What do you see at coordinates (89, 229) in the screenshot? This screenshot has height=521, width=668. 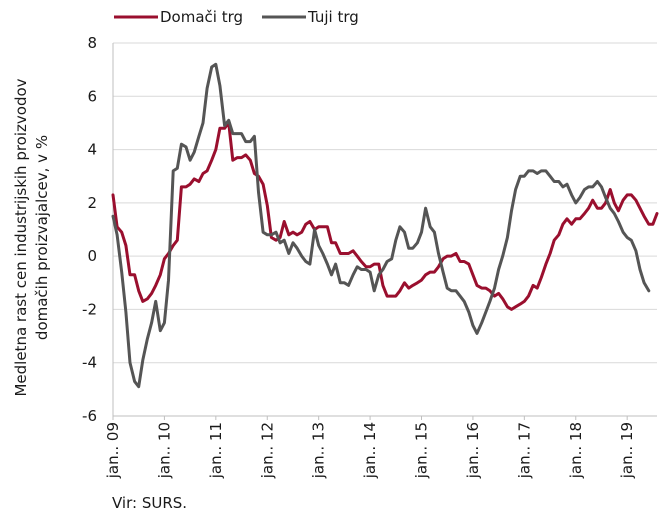 I see `y-axis-ticks: -6 -4 -2 0 2 4 6 8` at bounding box center [89, 229].